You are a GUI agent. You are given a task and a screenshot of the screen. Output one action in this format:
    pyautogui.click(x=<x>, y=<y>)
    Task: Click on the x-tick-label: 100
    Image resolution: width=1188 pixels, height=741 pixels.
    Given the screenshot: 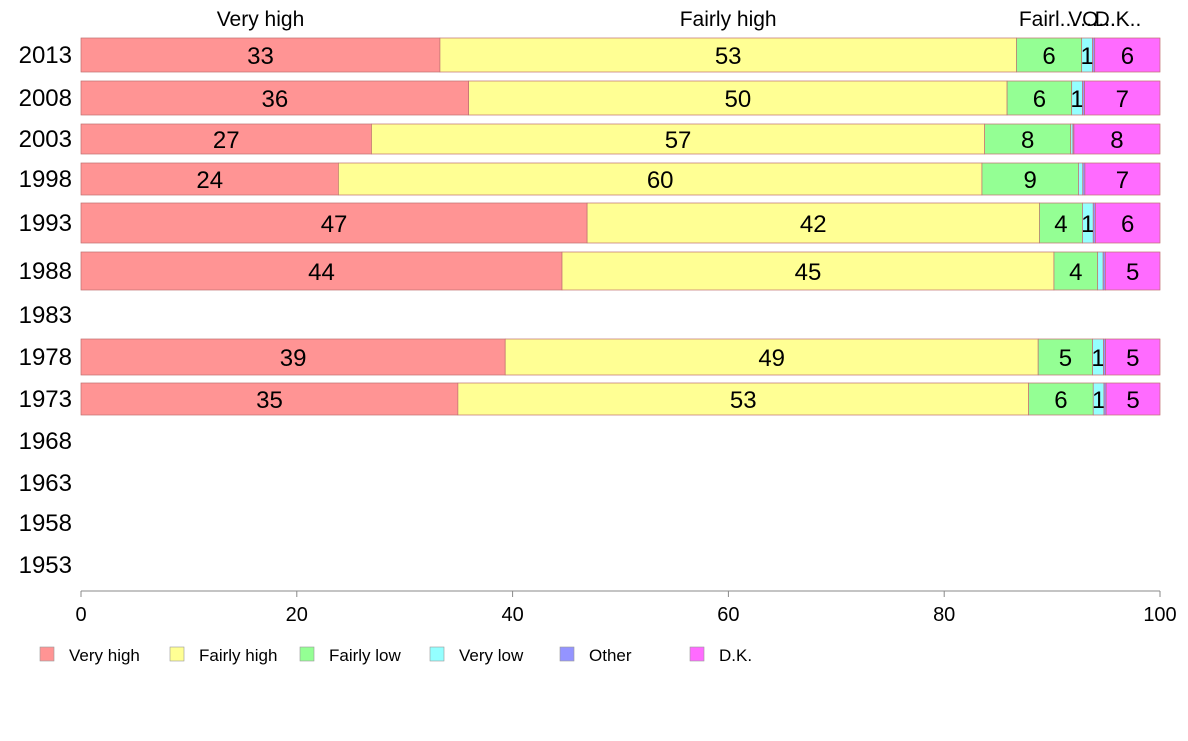 What is the action you would take?
    pyautogui.click(x=1159, y=615)
    